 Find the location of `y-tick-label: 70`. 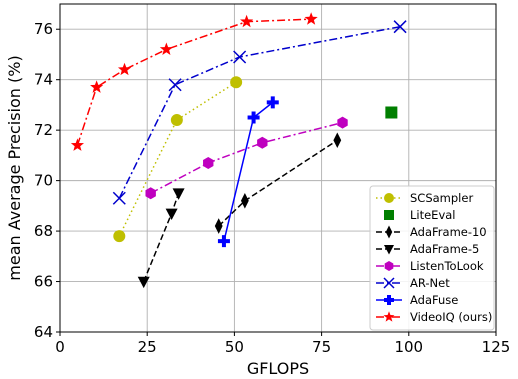

y-tick-label: 70 is located at coordinates (43, 181).